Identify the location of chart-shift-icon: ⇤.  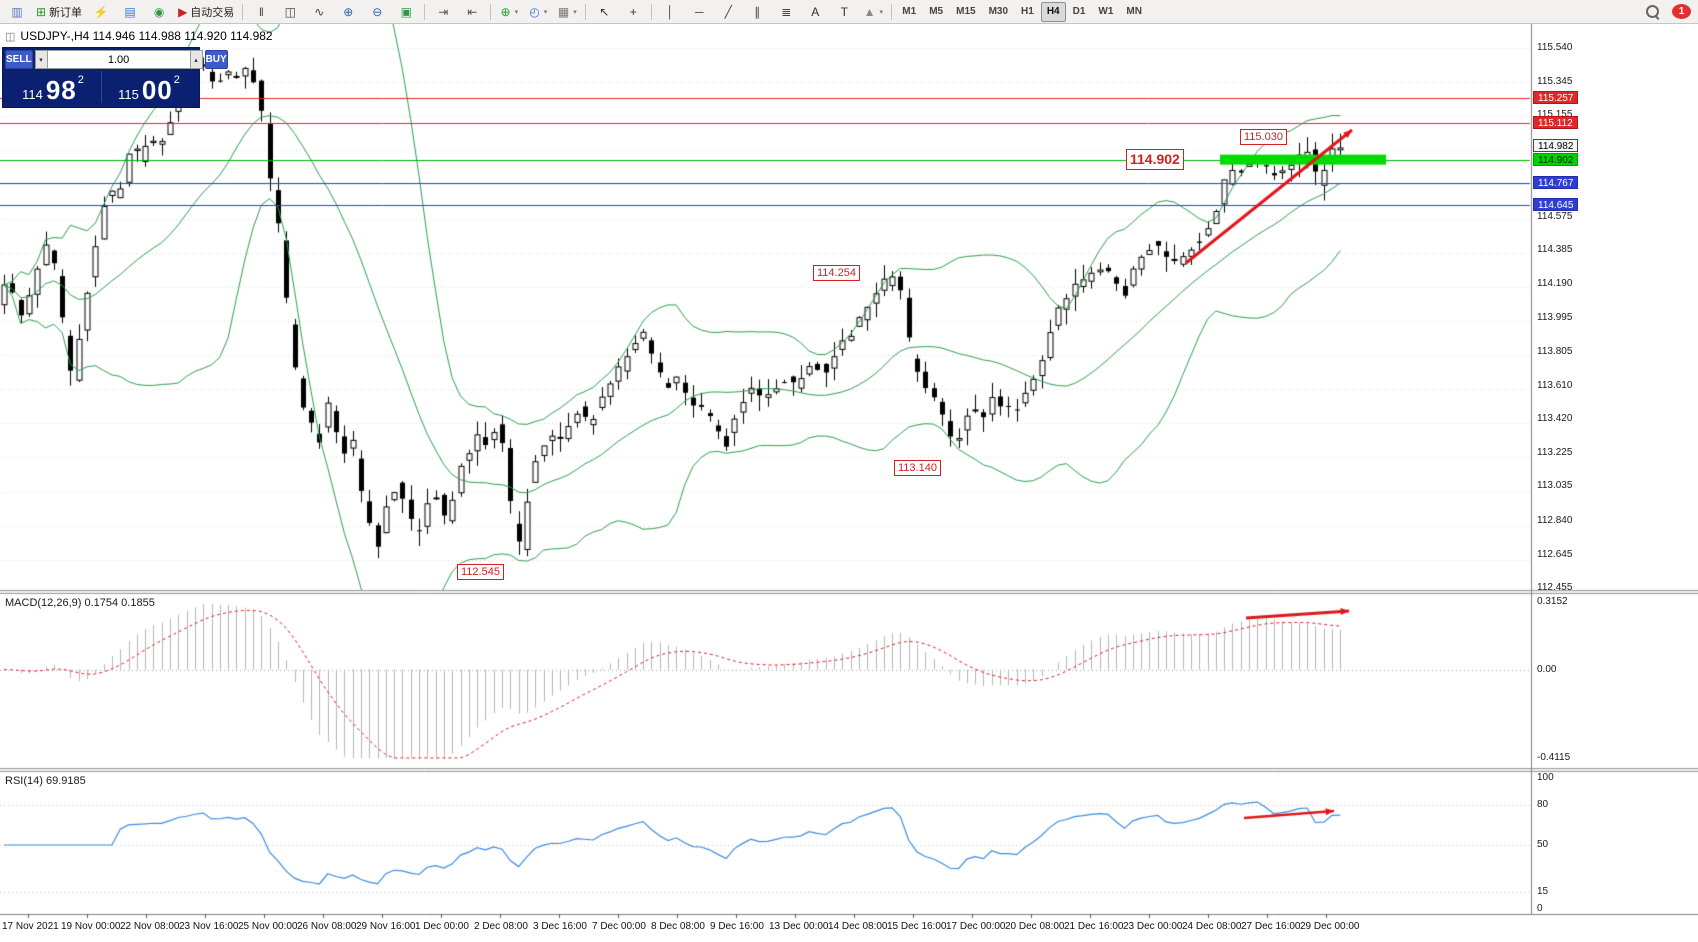
(472, 12).